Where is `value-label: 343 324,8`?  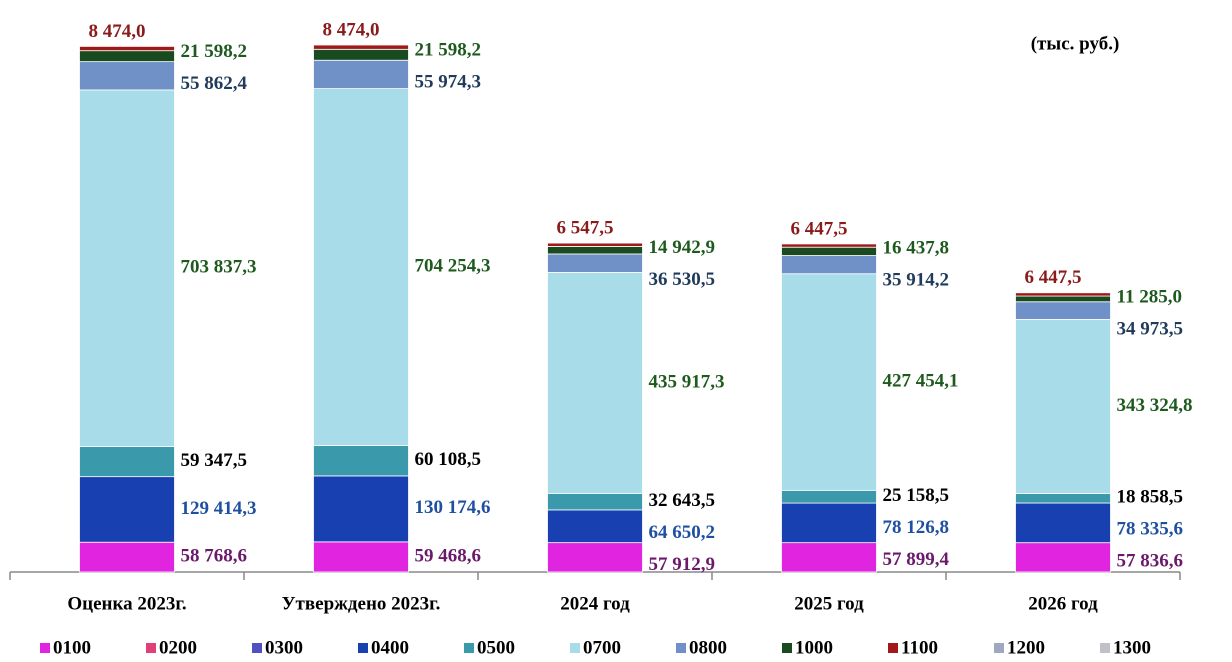 value-label: 343 324,8 is located at coordinates (1155, 405).